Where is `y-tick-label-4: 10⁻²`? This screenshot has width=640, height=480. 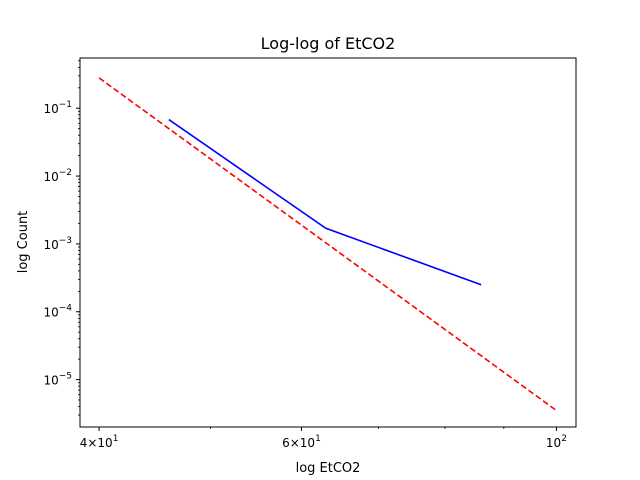
y-tick-label-4: 10⁻² is located at coordinates (57, 176).